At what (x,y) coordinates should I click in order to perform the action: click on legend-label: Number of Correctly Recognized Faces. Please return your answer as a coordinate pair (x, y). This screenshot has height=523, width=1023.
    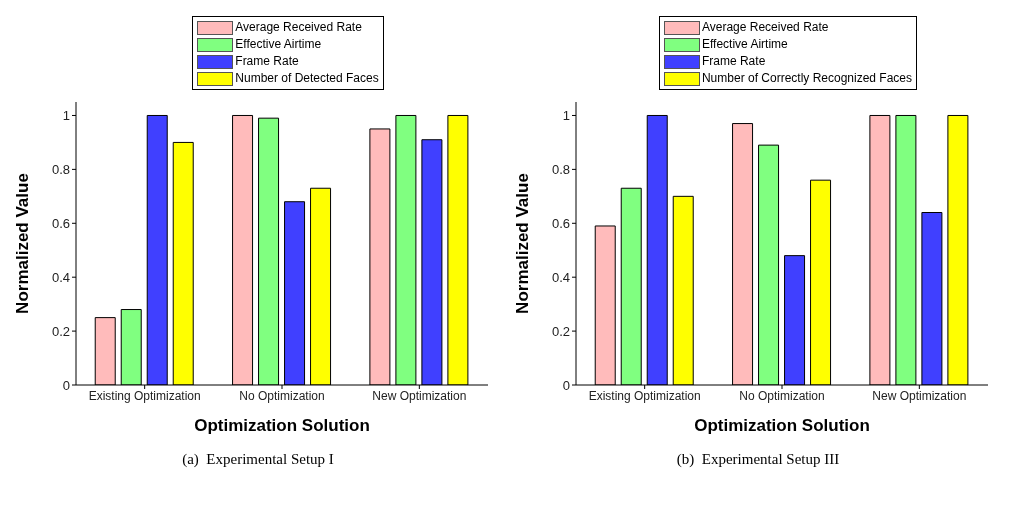
    Looking at the image, I should click on (807, 78).